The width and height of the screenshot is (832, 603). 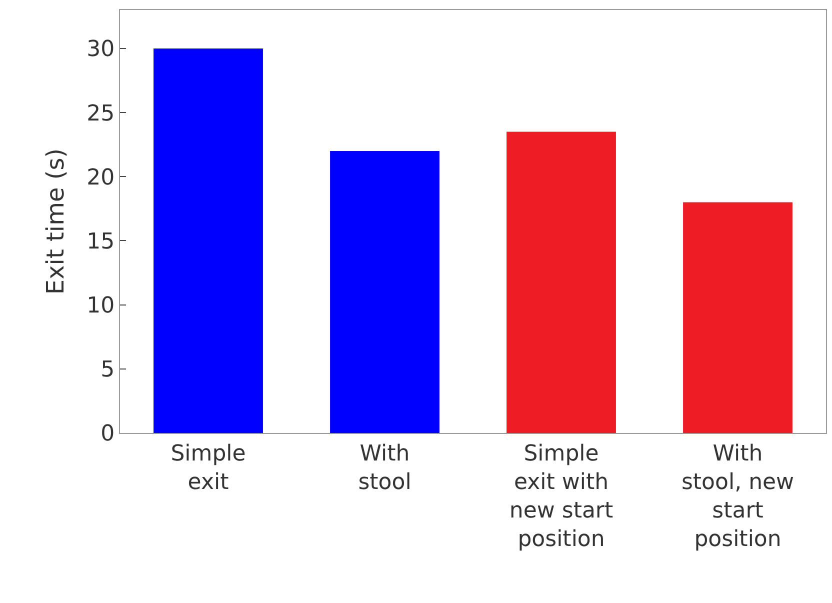 What do you see at coordinates (208, 468) in the screenshot?
I see `x-tick-label: Simple exit` at bounding box center [208, 468].